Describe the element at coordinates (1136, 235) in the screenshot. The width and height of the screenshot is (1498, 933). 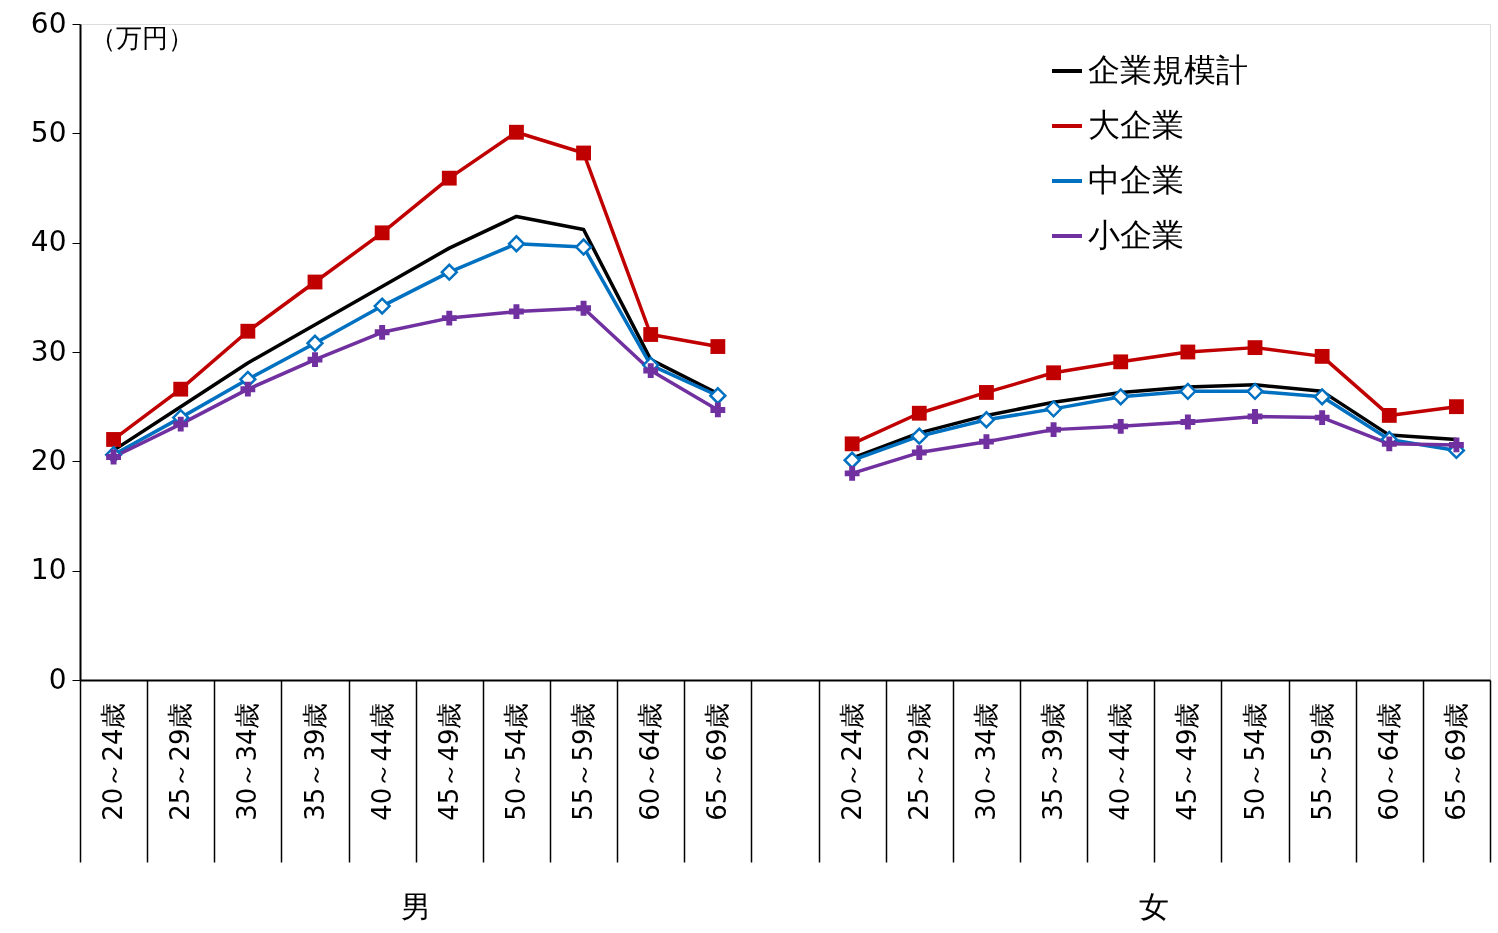
I see `legend-label: 小企業` at that location.